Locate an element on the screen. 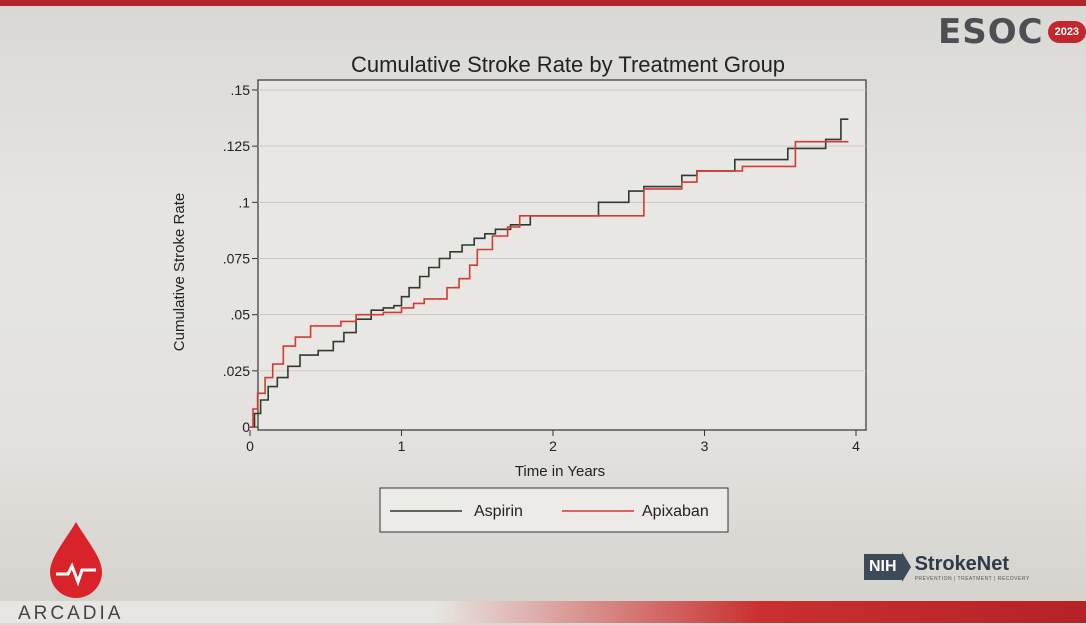  y-tick-label: .025 is located at coordinates (236, 371).